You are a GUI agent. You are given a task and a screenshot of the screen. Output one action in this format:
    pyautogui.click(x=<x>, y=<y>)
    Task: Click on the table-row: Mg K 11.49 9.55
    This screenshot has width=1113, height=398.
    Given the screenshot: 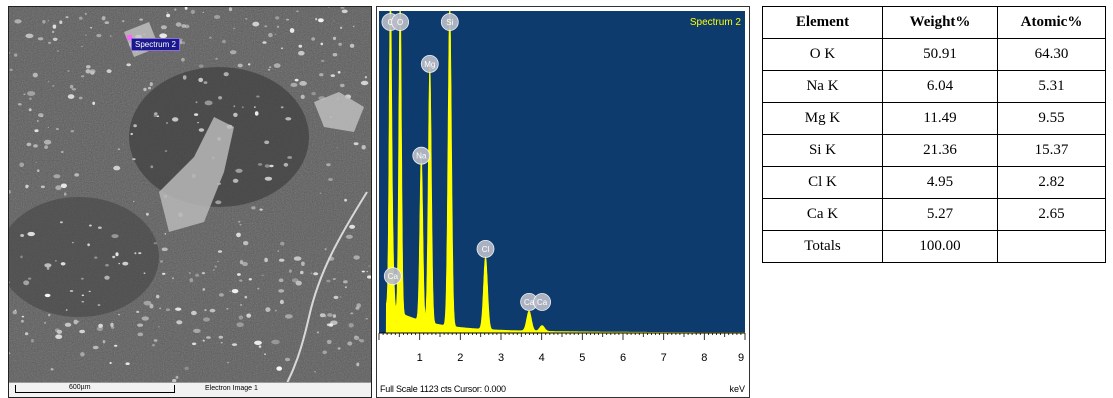 What is the action you would take?
    pyautogui.click(x=934, y=118)
    